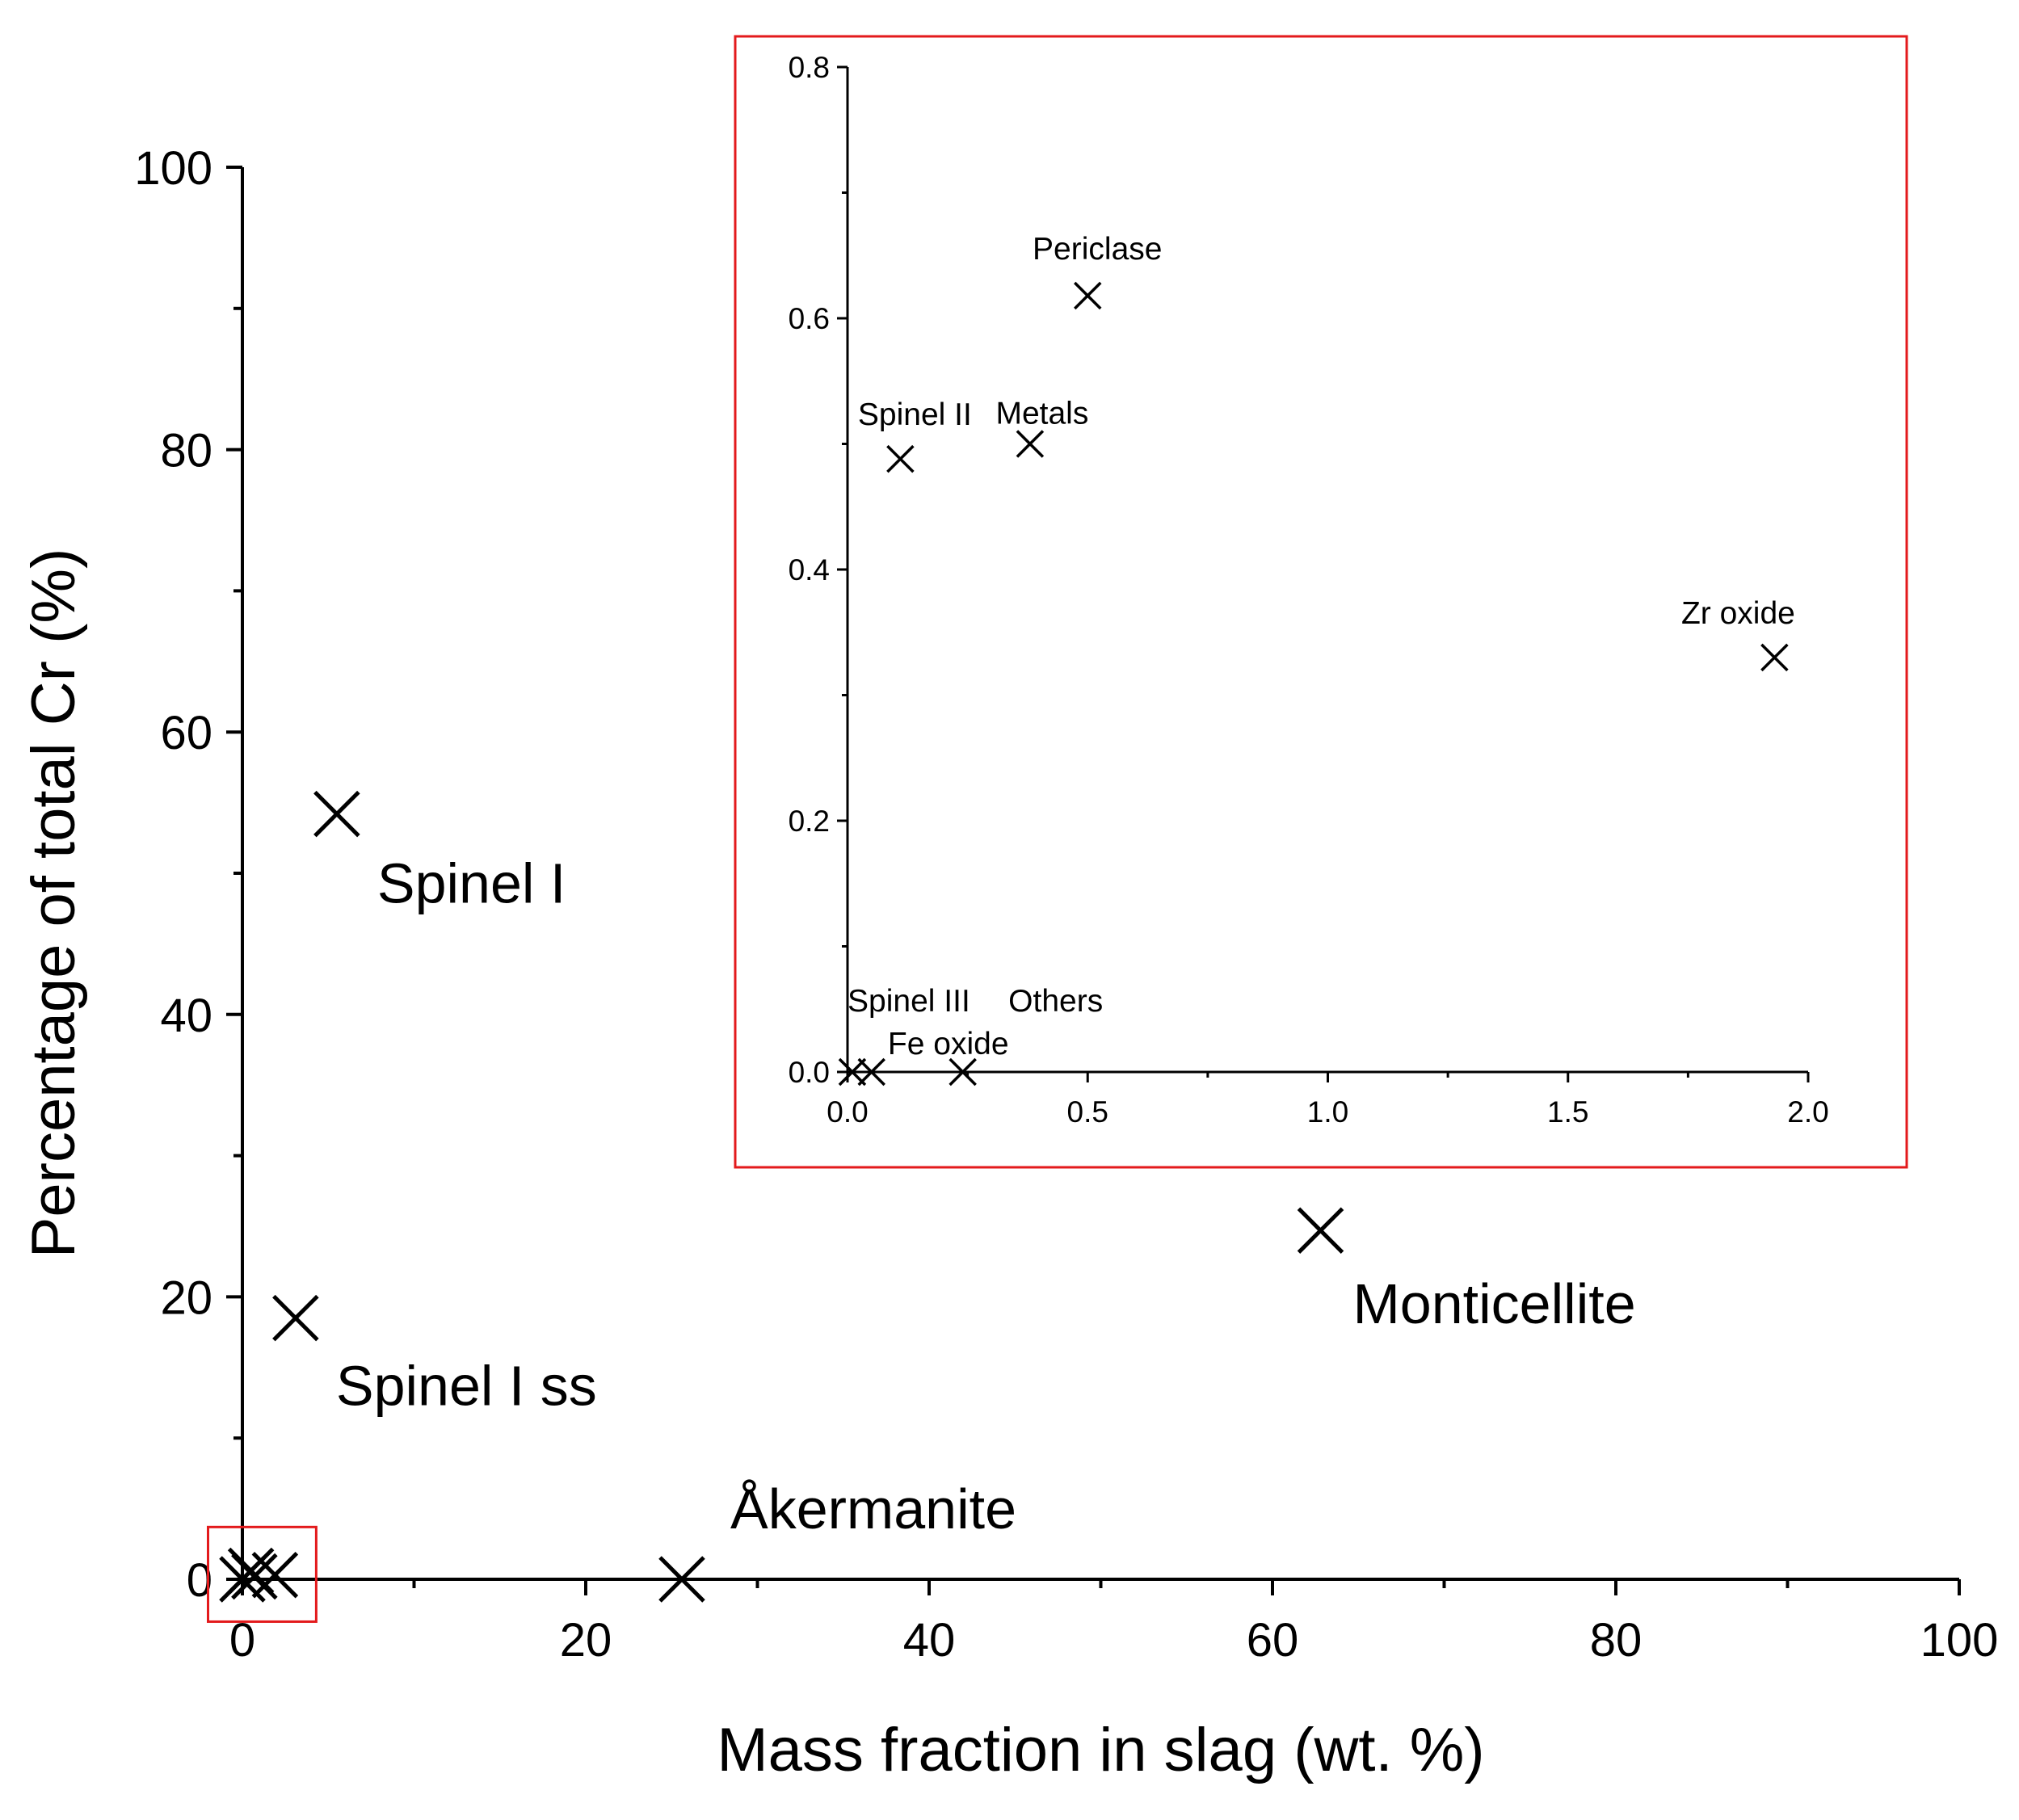 Image resolution: width=2019 pixels, height=1820 pixels. What do you see at coordinates (1088, 295) in the screenshot?
I see `inset-point-marker-periclase` at bounding box center [1088, 295].